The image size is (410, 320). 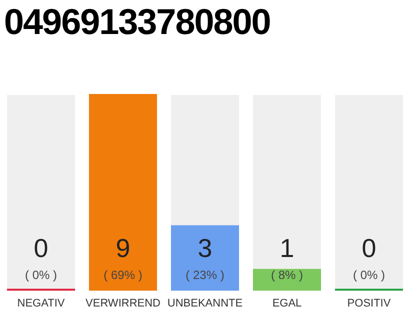 I want to click on data-label: 3 ( 23% ), so click(x=205, y=257).